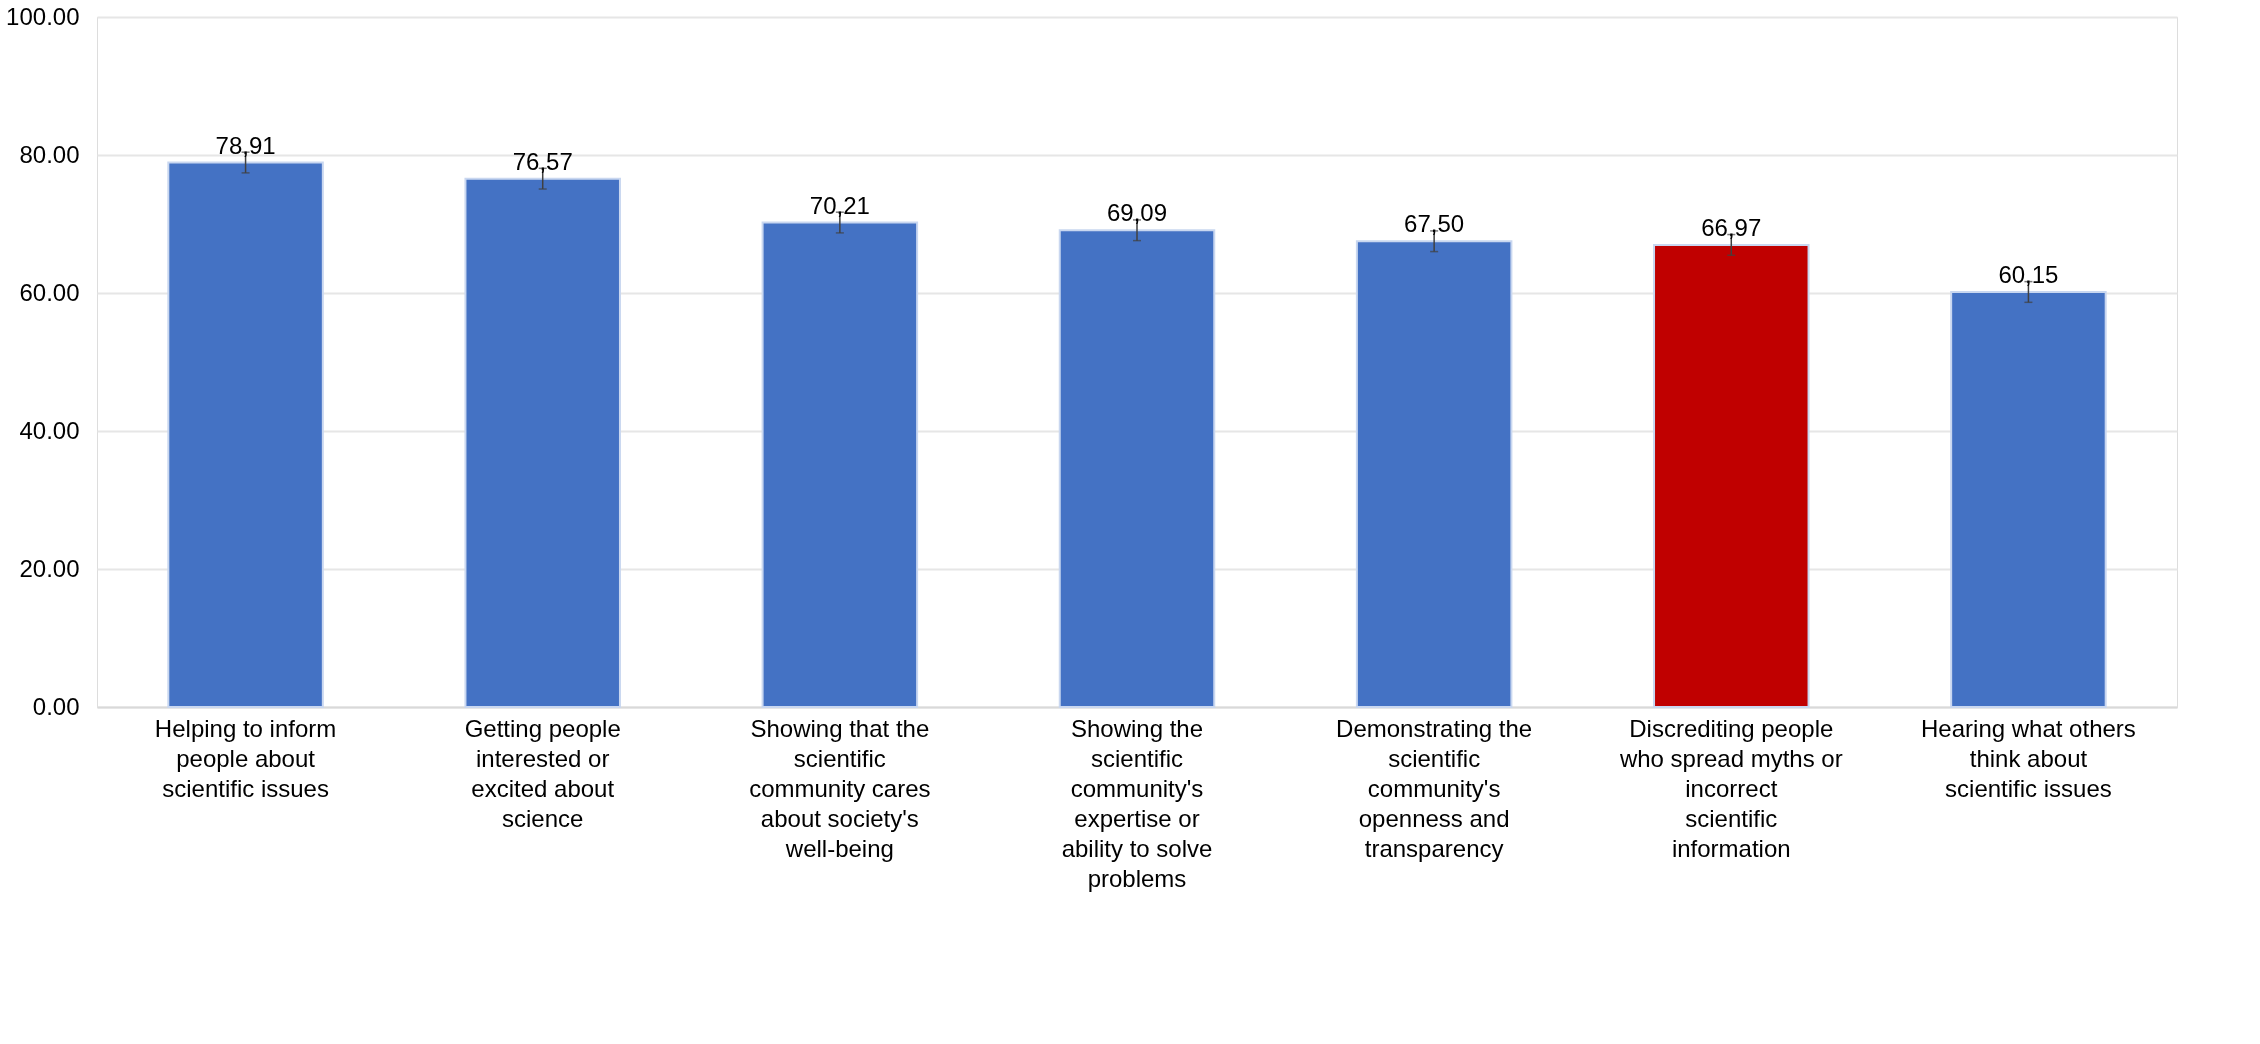 The image size is (2260, 1044). I want to click on y-tick-label: 60.00, so click(49, 292).